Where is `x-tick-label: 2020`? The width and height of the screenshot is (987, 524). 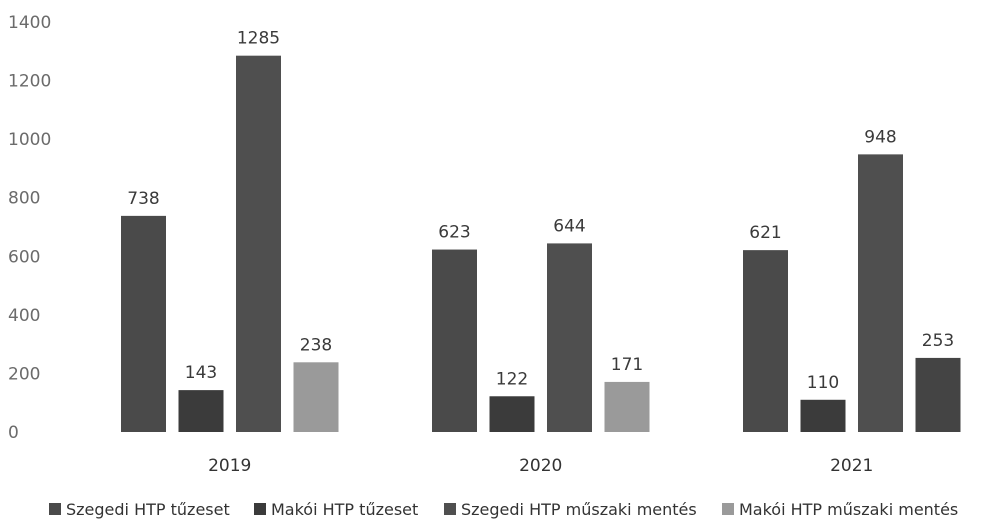
x-tick-label: 2020 is located at coordinates (540, 466).